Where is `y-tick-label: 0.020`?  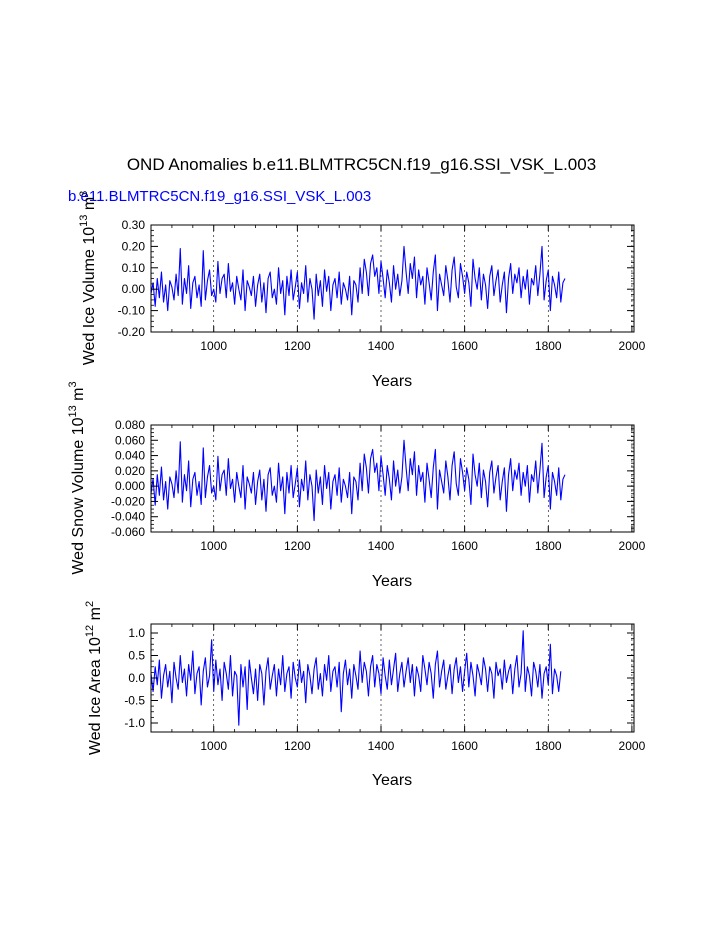 y-tick-label: 0.020 is located at coordinates (130, 471).